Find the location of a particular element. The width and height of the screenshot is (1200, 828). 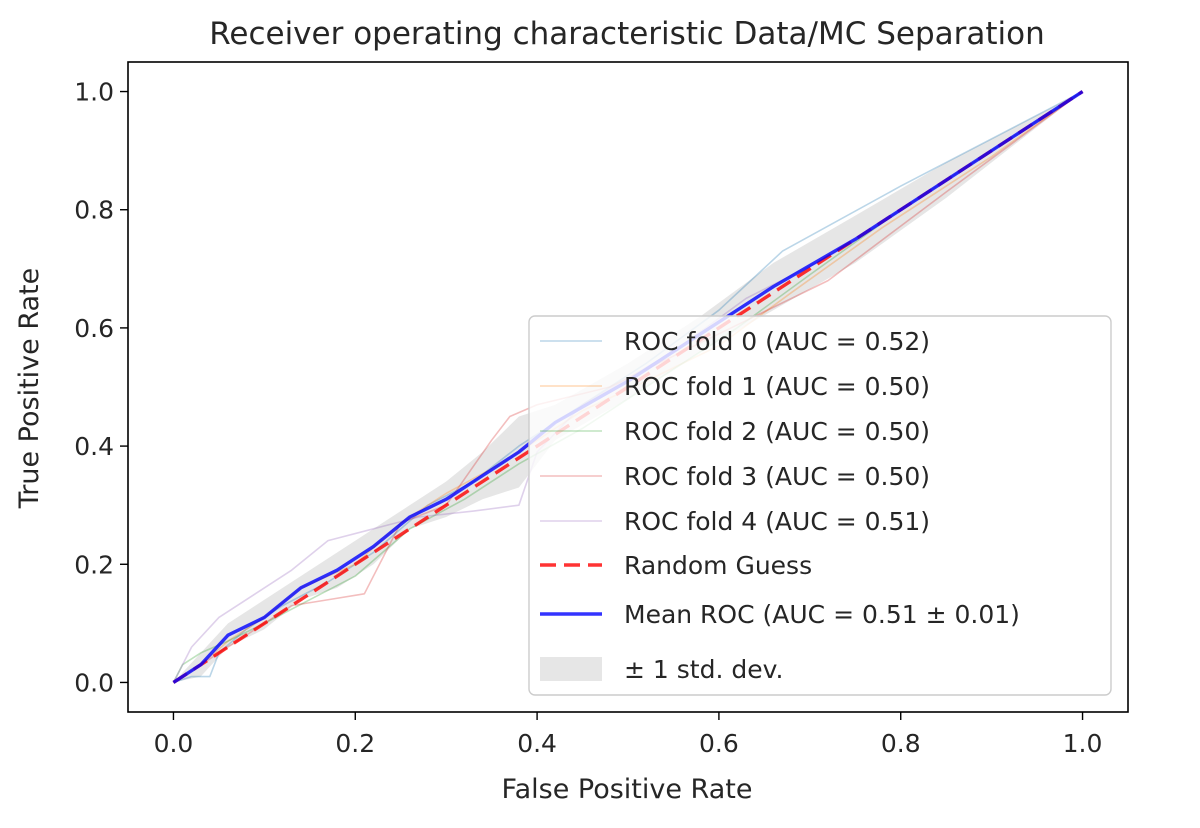

y-tick-label: 0.8 is located at coordinates (94, 210).